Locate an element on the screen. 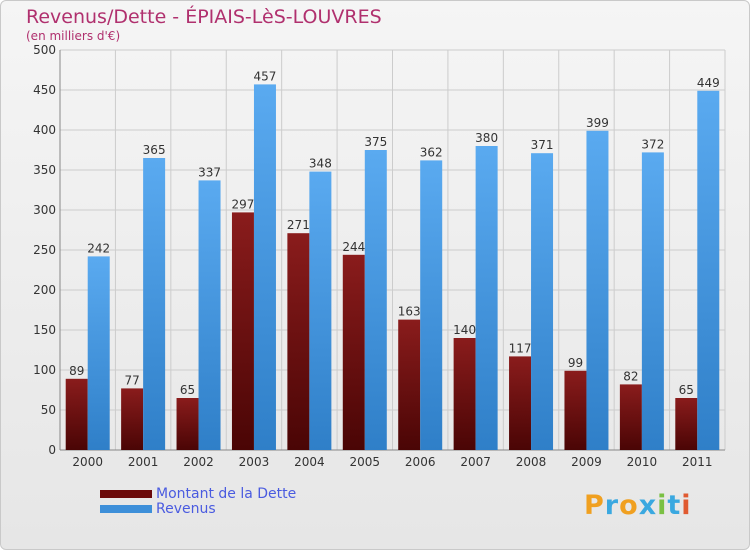  y-tick-label: 400 is located at coordinates (44, 130).